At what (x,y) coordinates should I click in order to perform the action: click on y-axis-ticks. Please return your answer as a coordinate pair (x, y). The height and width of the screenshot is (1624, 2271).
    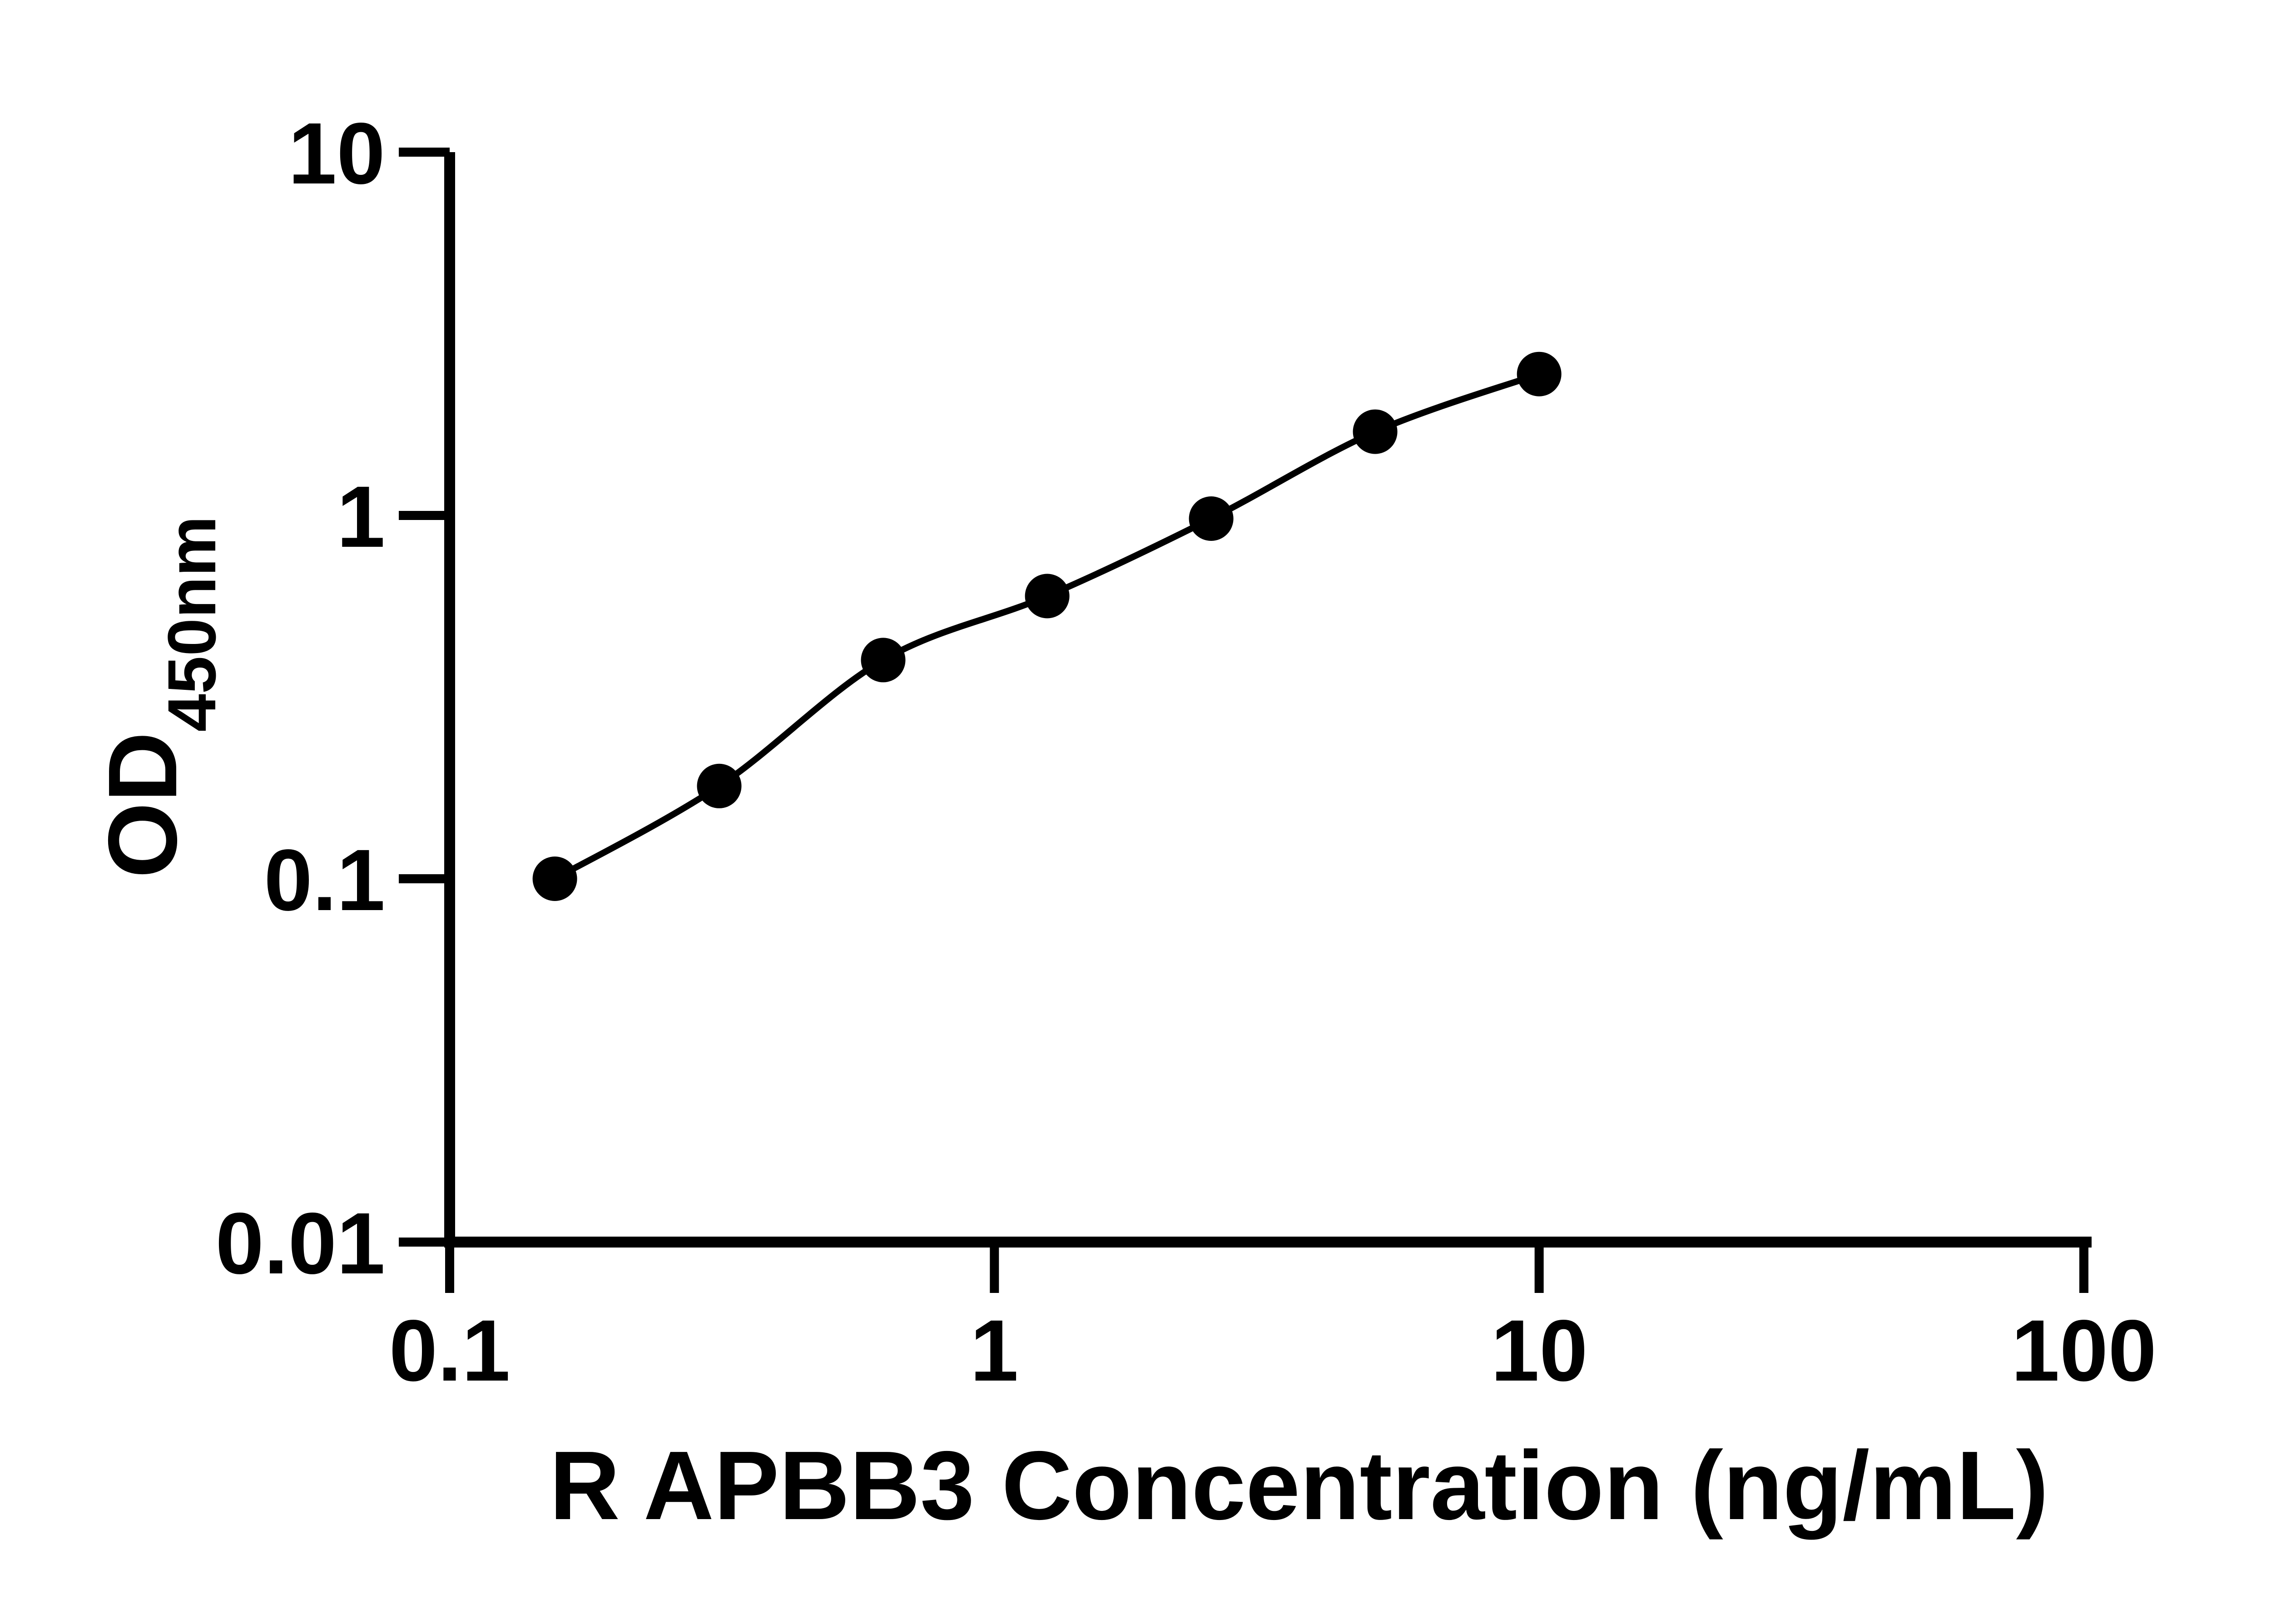
    Looking at the image, I should click on (424, 697).